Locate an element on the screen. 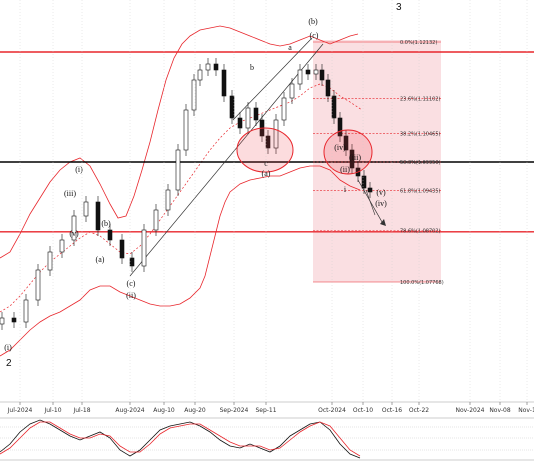 This screenshot has height=462, width=534. oscillator-signal is located at coordinates (180, 439).